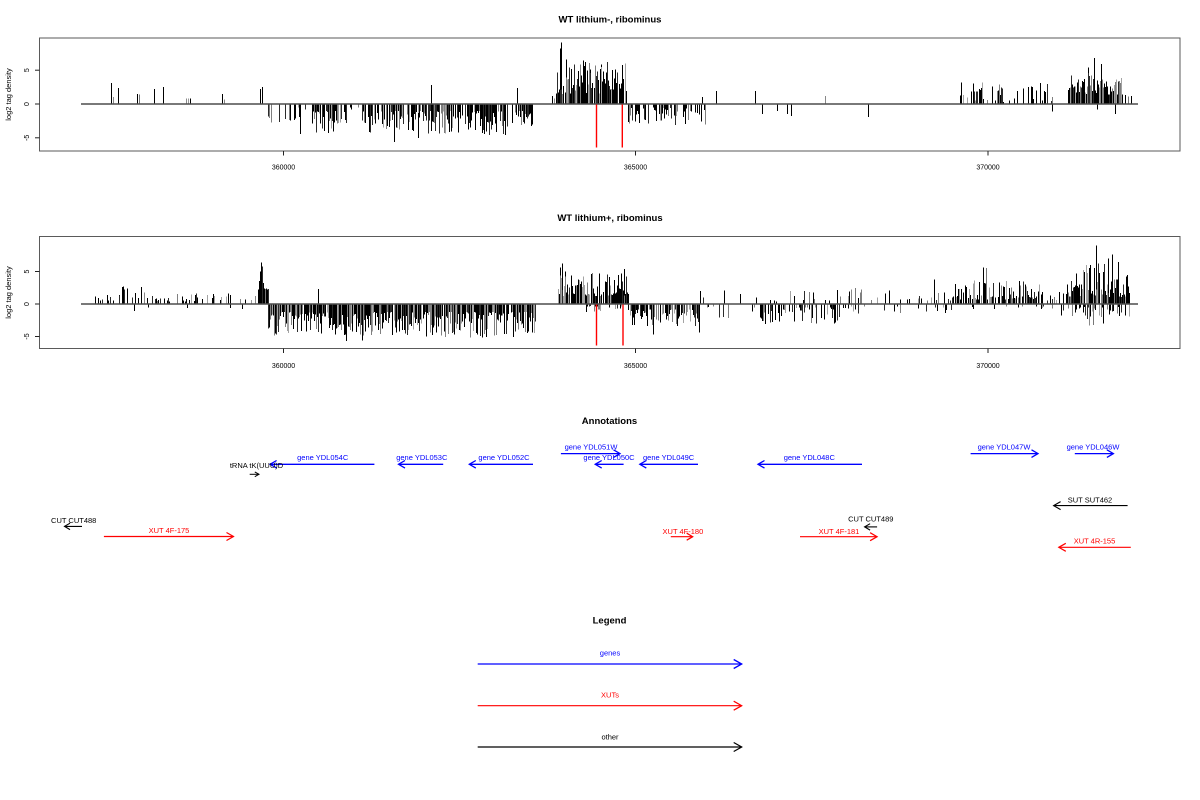 The width and height of the screenshot is (1200, 800). I want to click on svg-text: WT lithium+, ribominus, so click(609, 218).